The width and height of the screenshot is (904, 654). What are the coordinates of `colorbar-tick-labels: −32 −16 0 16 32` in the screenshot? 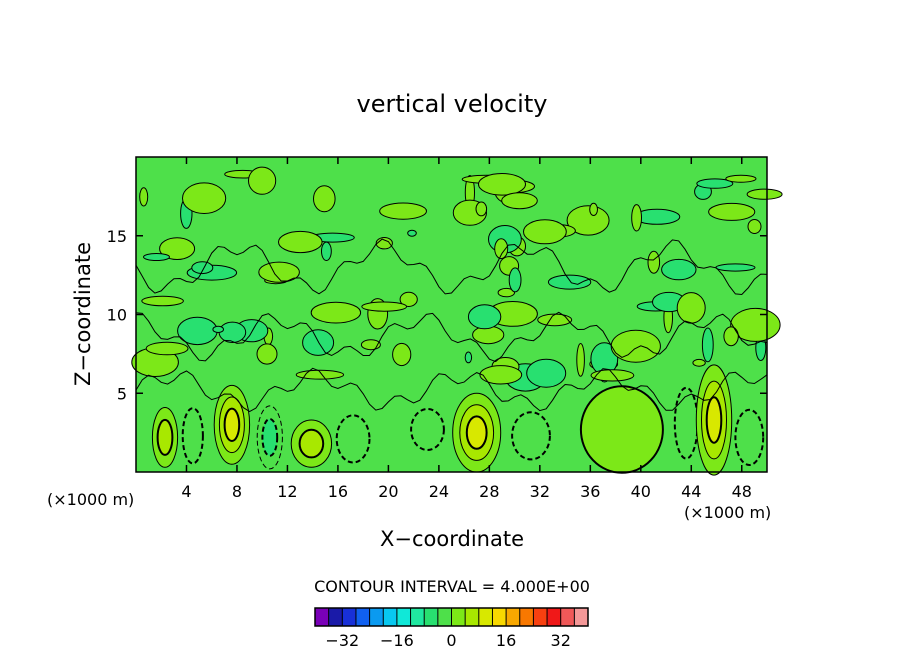 It's located at (447, 640).